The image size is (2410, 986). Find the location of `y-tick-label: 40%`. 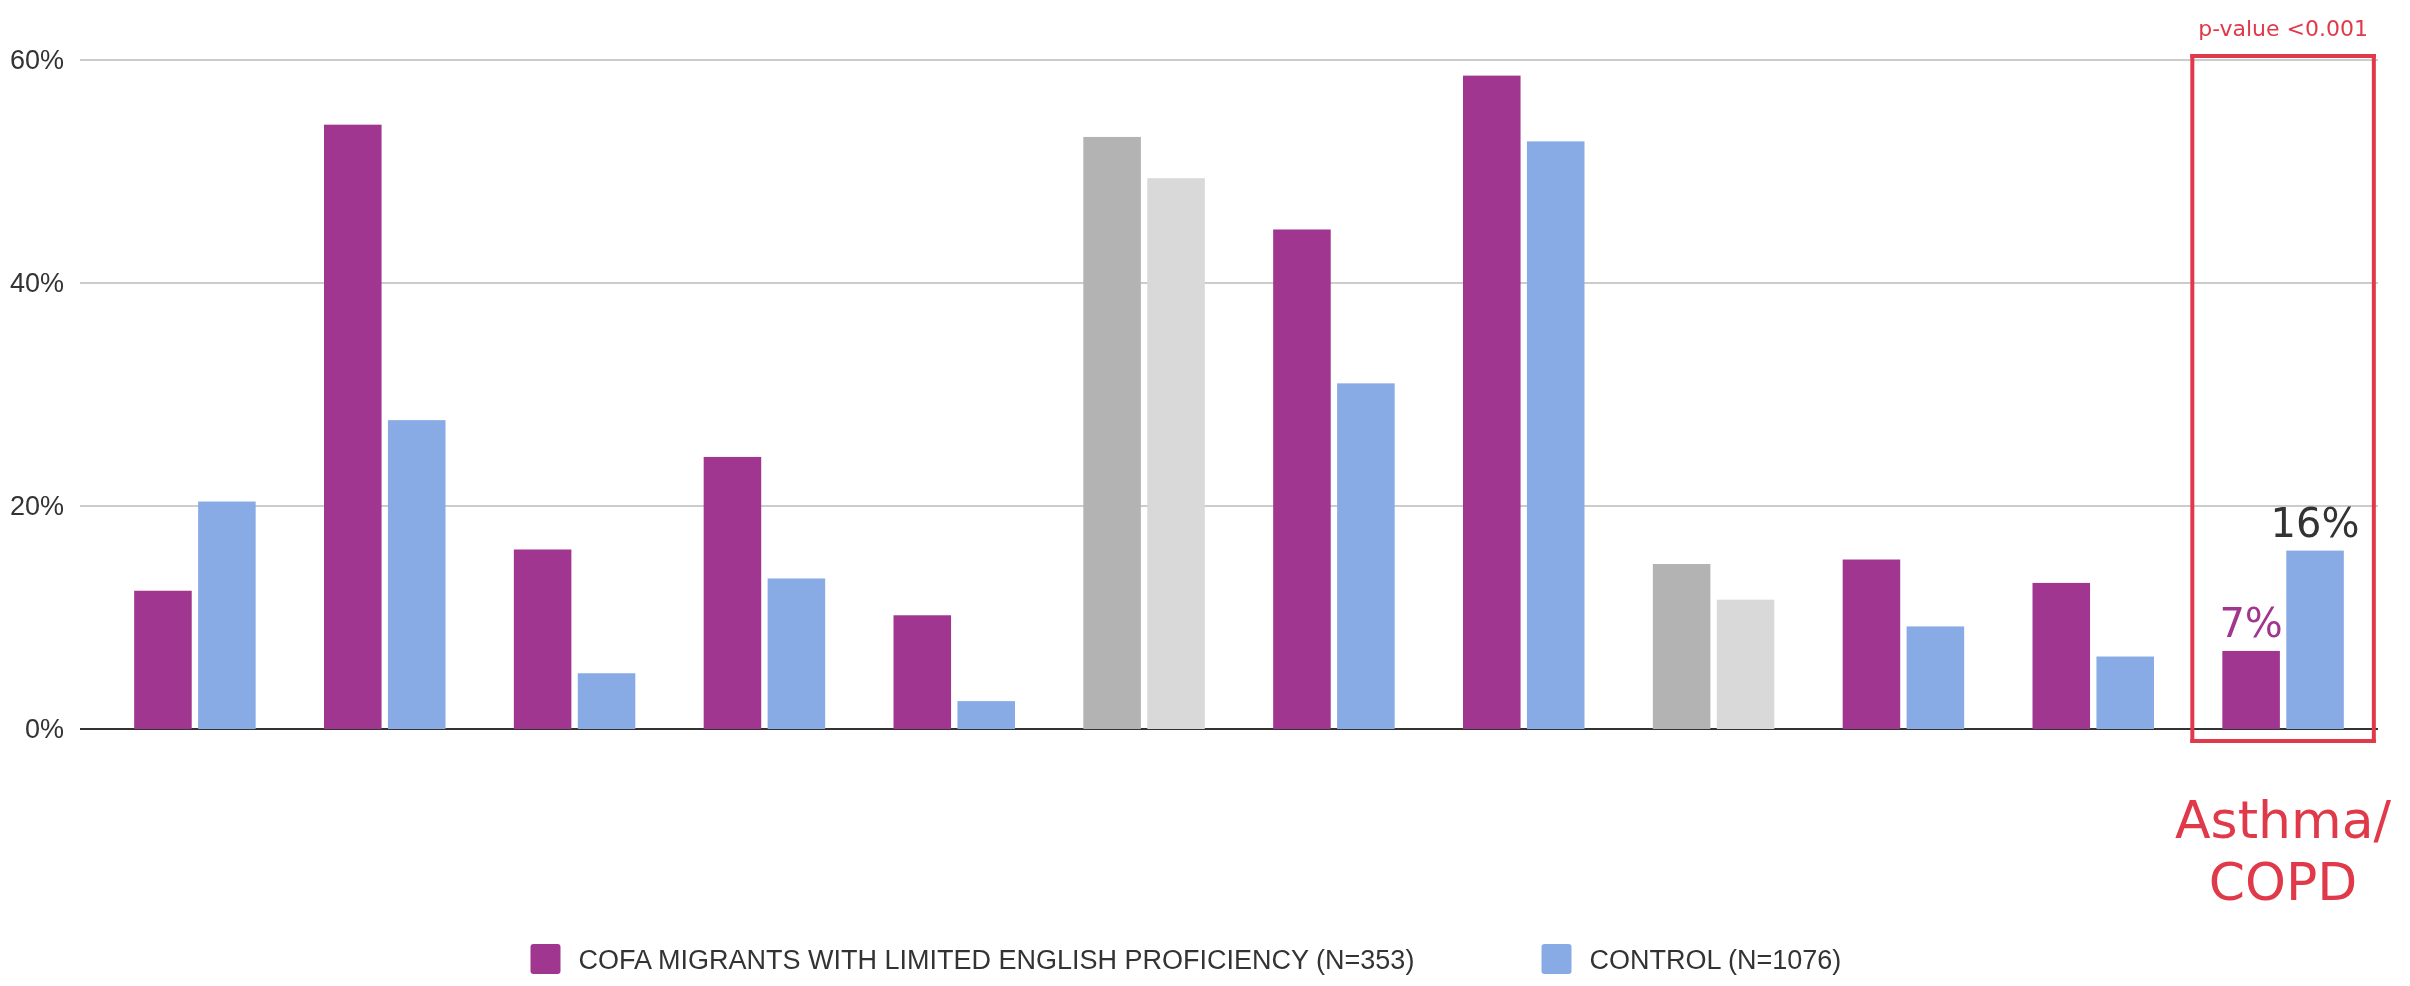

y-tick-label: 40% is located at coordinates (36, 283).